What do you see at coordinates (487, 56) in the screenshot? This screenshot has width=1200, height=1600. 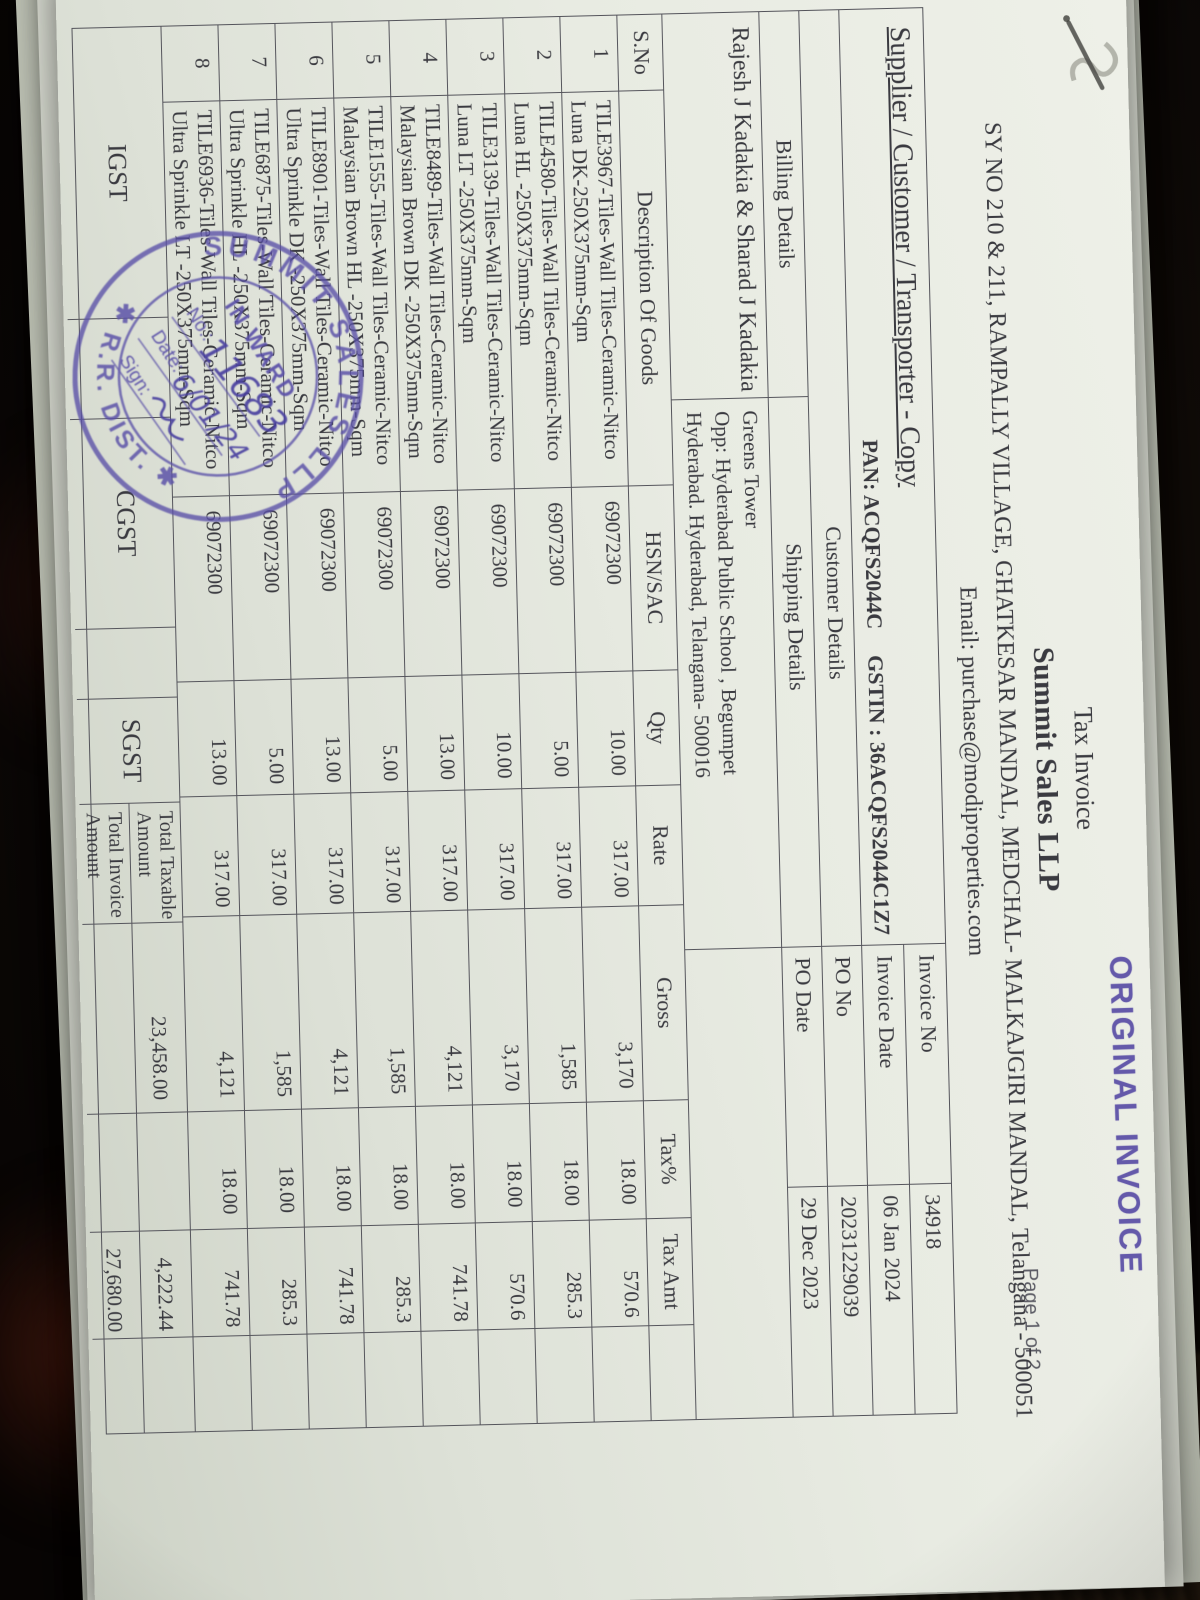 I see `item-sno: 3` at bounding box center [487, 56].